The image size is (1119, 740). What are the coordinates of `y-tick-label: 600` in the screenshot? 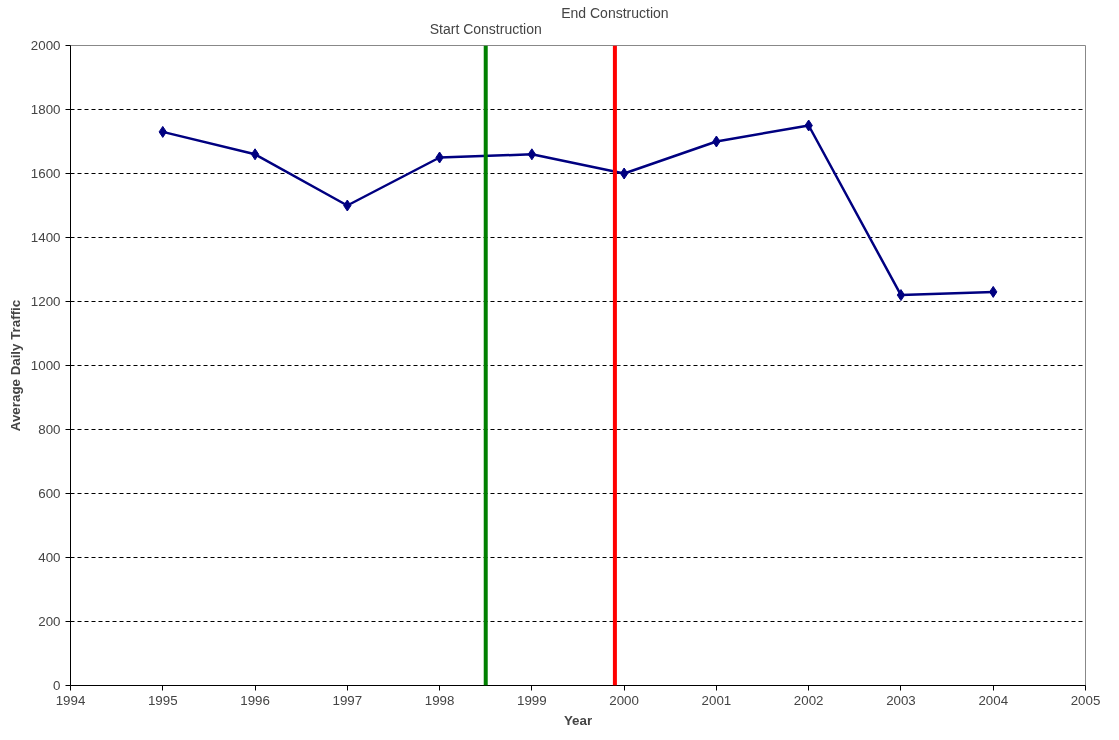 It's located at (49, 493).